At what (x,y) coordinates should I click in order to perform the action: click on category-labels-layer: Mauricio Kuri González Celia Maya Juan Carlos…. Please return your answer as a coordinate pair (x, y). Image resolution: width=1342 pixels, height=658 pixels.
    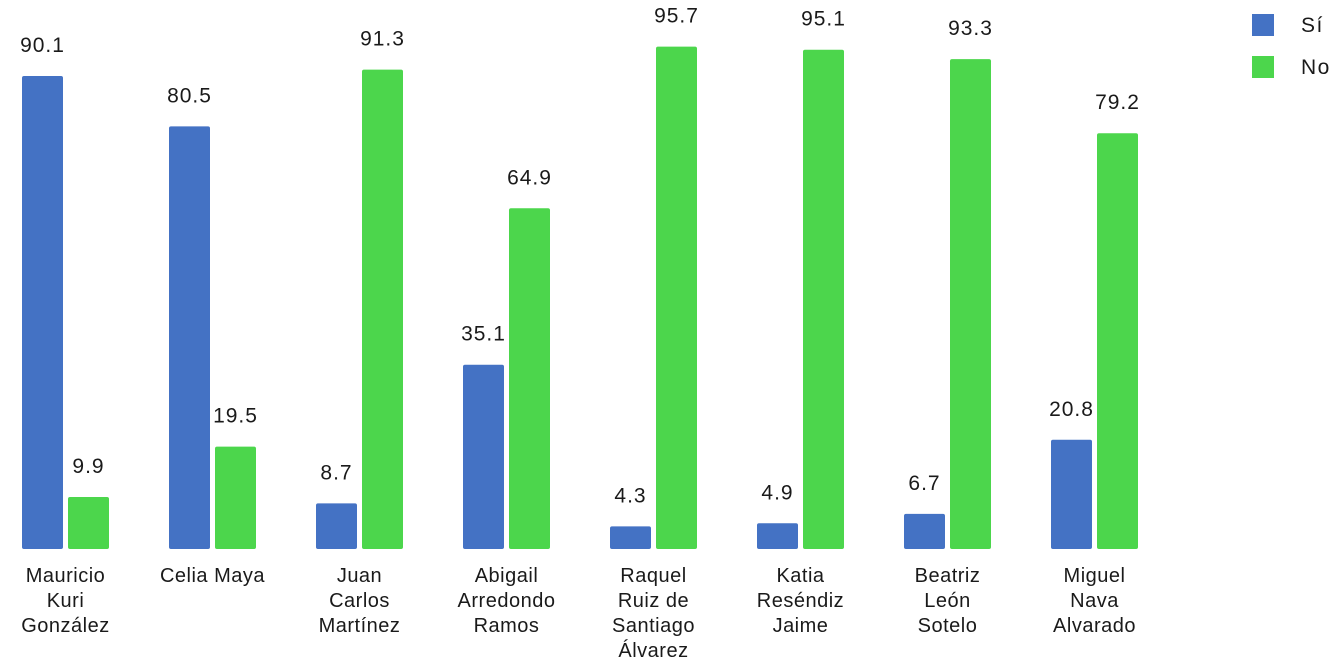
    Looking at the image, I should click on (578, 611).